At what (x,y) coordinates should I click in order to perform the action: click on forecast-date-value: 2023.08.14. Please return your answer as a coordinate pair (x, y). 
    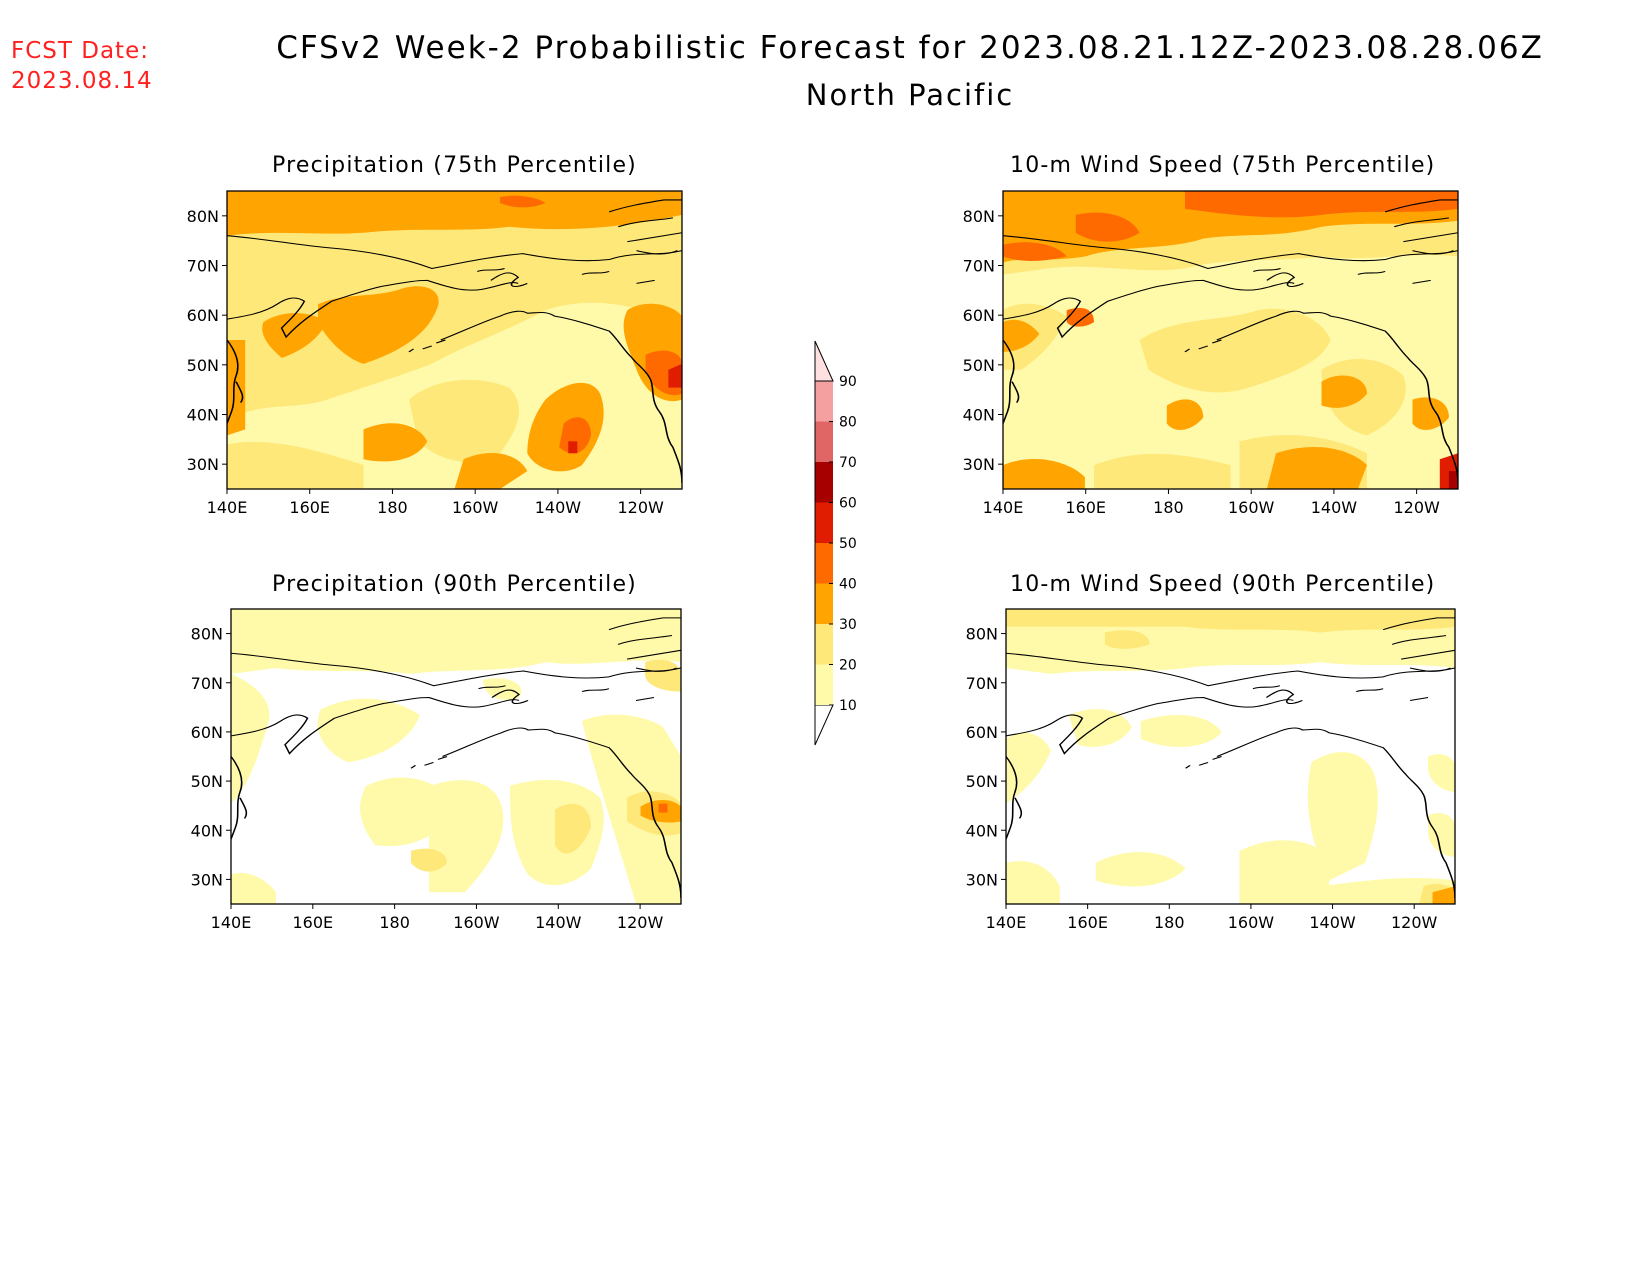
    Looking at the image, I should click on (82, 81).